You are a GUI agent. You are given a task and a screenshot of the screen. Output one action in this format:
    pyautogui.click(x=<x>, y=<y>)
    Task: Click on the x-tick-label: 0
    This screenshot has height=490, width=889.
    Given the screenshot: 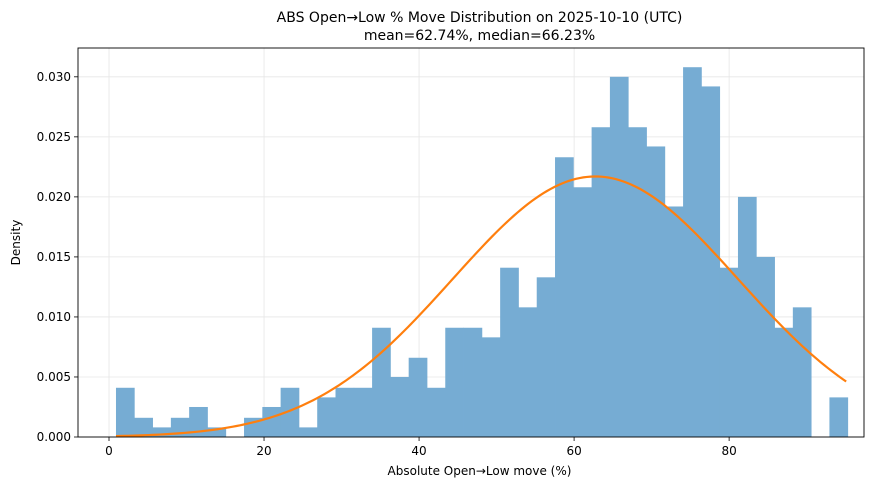 What is the action you would take?
    pyautogui.click(x=109, y=451)
    